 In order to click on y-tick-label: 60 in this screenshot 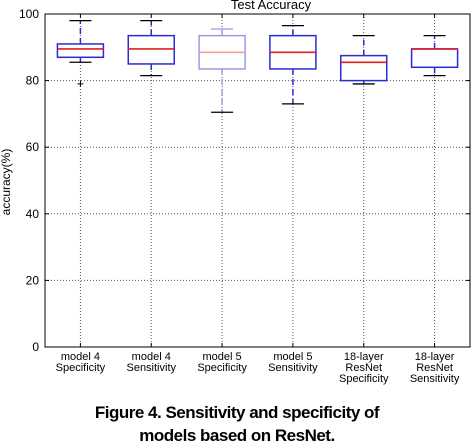, I will do `click(33, 147)`.